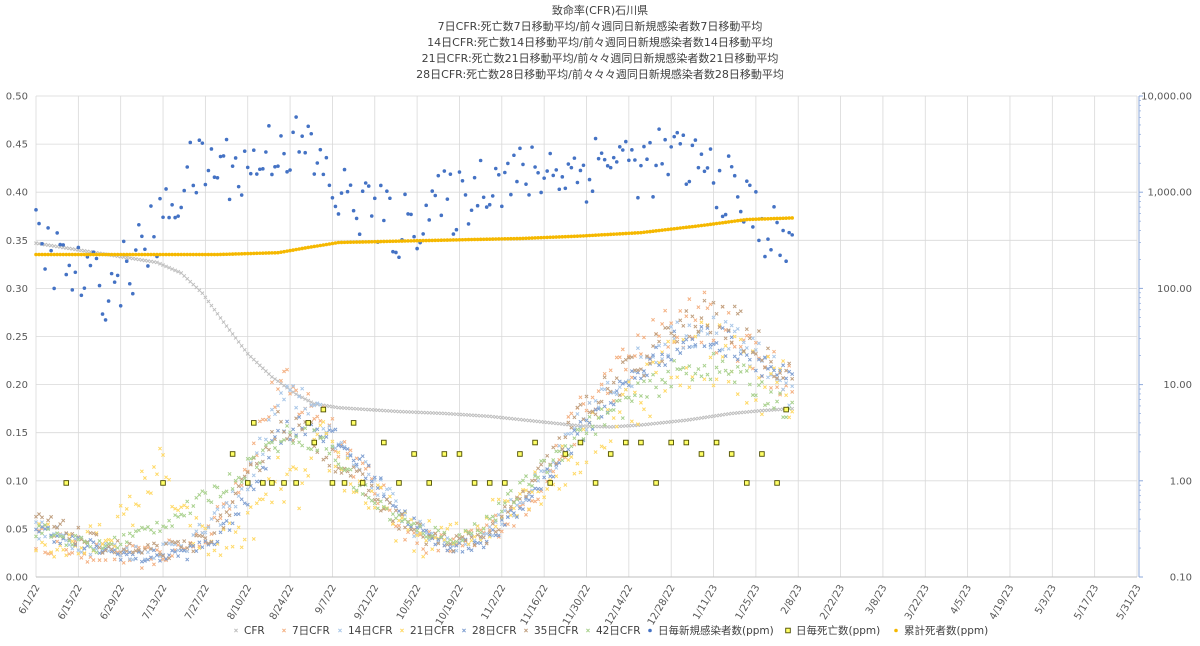 This screenshot has width=1200, height=646. What do you see at coordinates (17, 241) in the screenshot?
I see `y-left-tick-7: 0.35` at bounding box center [17, 241].